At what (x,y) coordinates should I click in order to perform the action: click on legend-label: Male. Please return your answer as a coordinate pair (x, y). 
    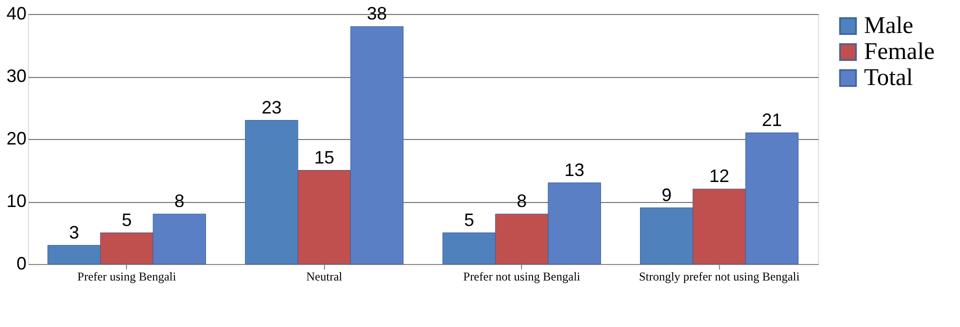
    Looking at the image, I should click on (889, 26).